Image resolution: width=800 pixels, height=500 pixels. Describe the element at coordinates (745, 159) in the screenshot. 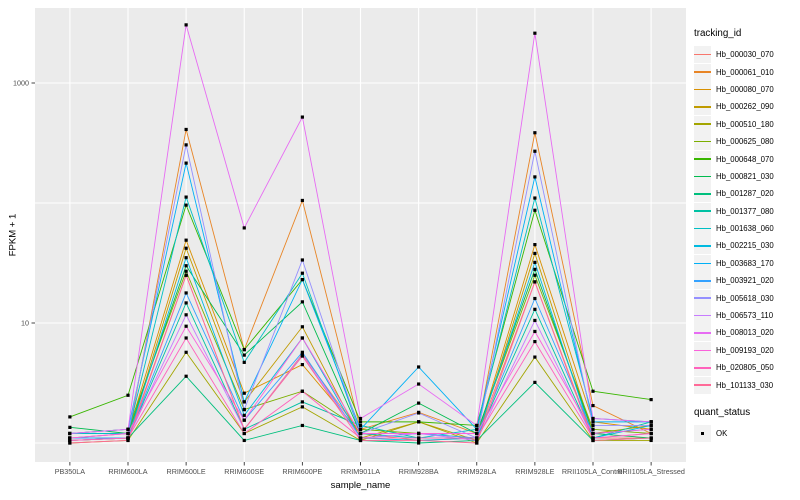

I see `legend-entry-label: Hb_000648_070` at that location.